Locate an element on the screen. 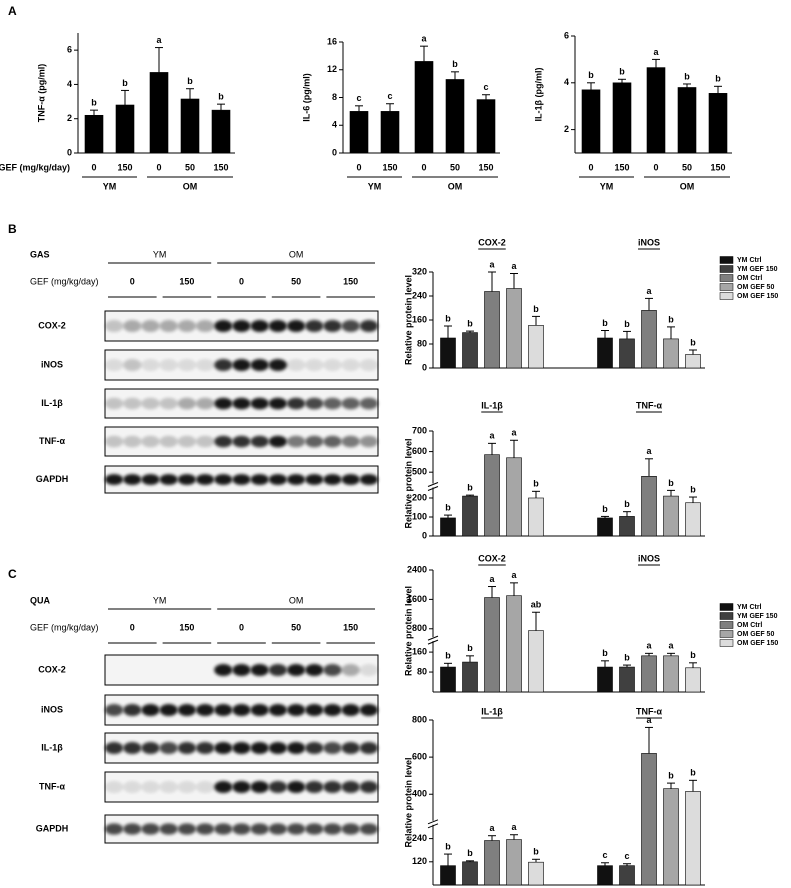 This screenshot has width=791, height=888. y-tick-label: 80 is located at coordinates (422, 671).